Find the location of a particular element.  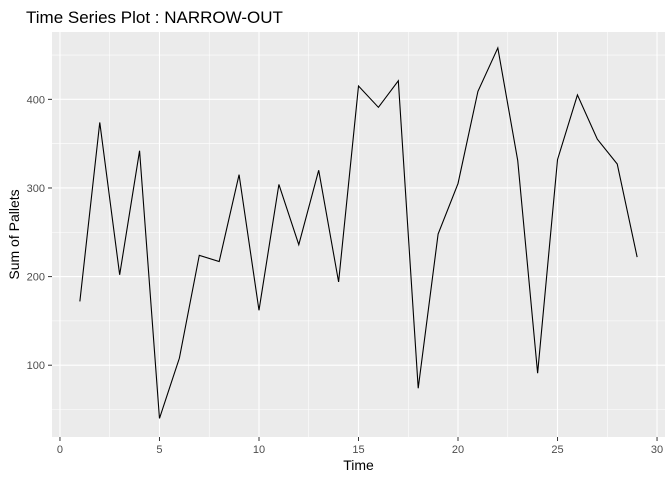

y-tick-label: 200 is located at coordinates (36, 278).